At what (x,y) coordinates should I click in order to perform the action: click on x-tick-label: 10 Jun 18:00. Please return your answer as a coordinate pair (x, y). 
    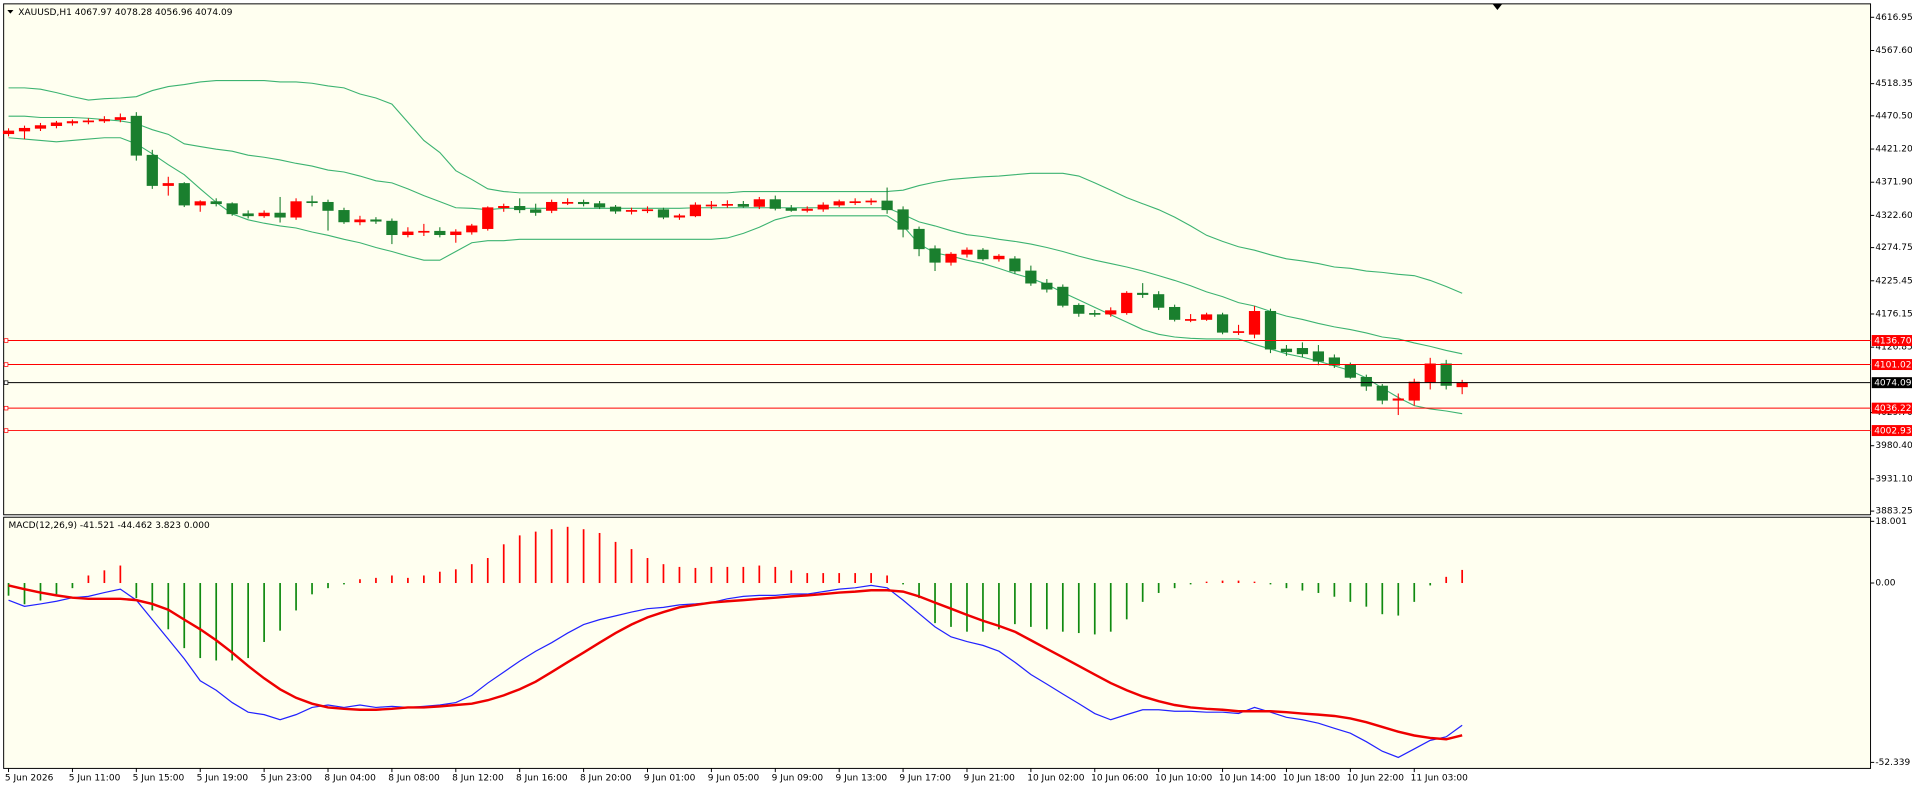
    Looking at the image, I should click on (1312, 779).